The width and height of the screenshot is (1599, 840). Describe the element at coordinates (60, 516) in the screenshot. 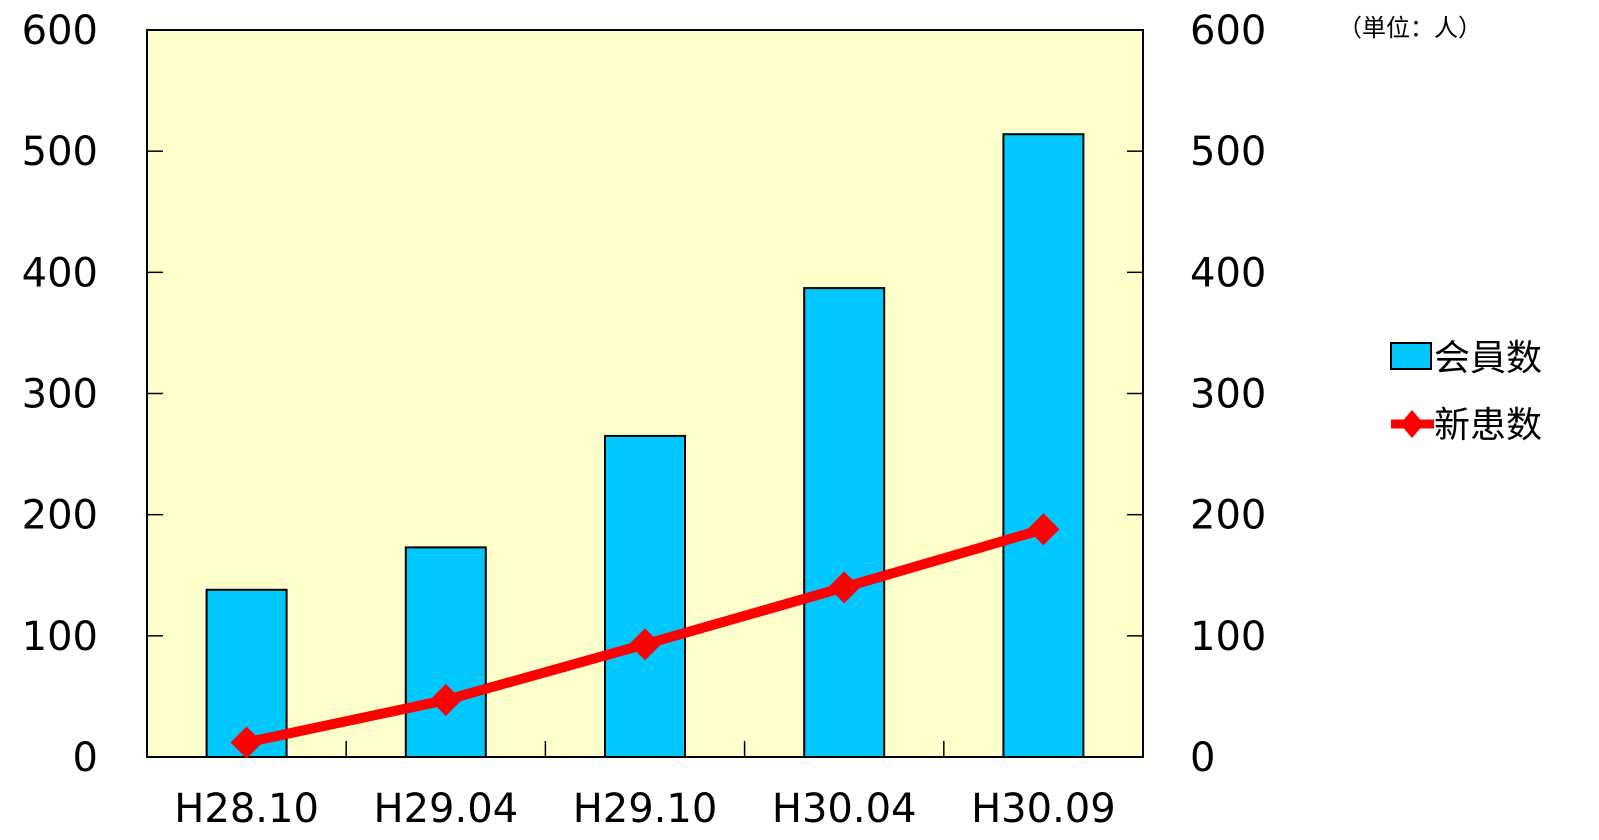

I see `y-tick-label-left: 200` at that location.